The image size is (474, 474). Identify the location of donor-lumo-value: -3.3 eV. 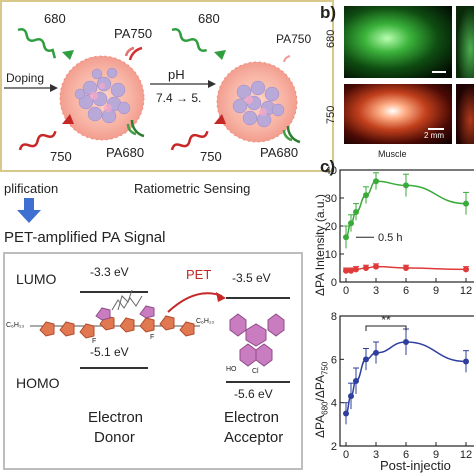
(109, 272).